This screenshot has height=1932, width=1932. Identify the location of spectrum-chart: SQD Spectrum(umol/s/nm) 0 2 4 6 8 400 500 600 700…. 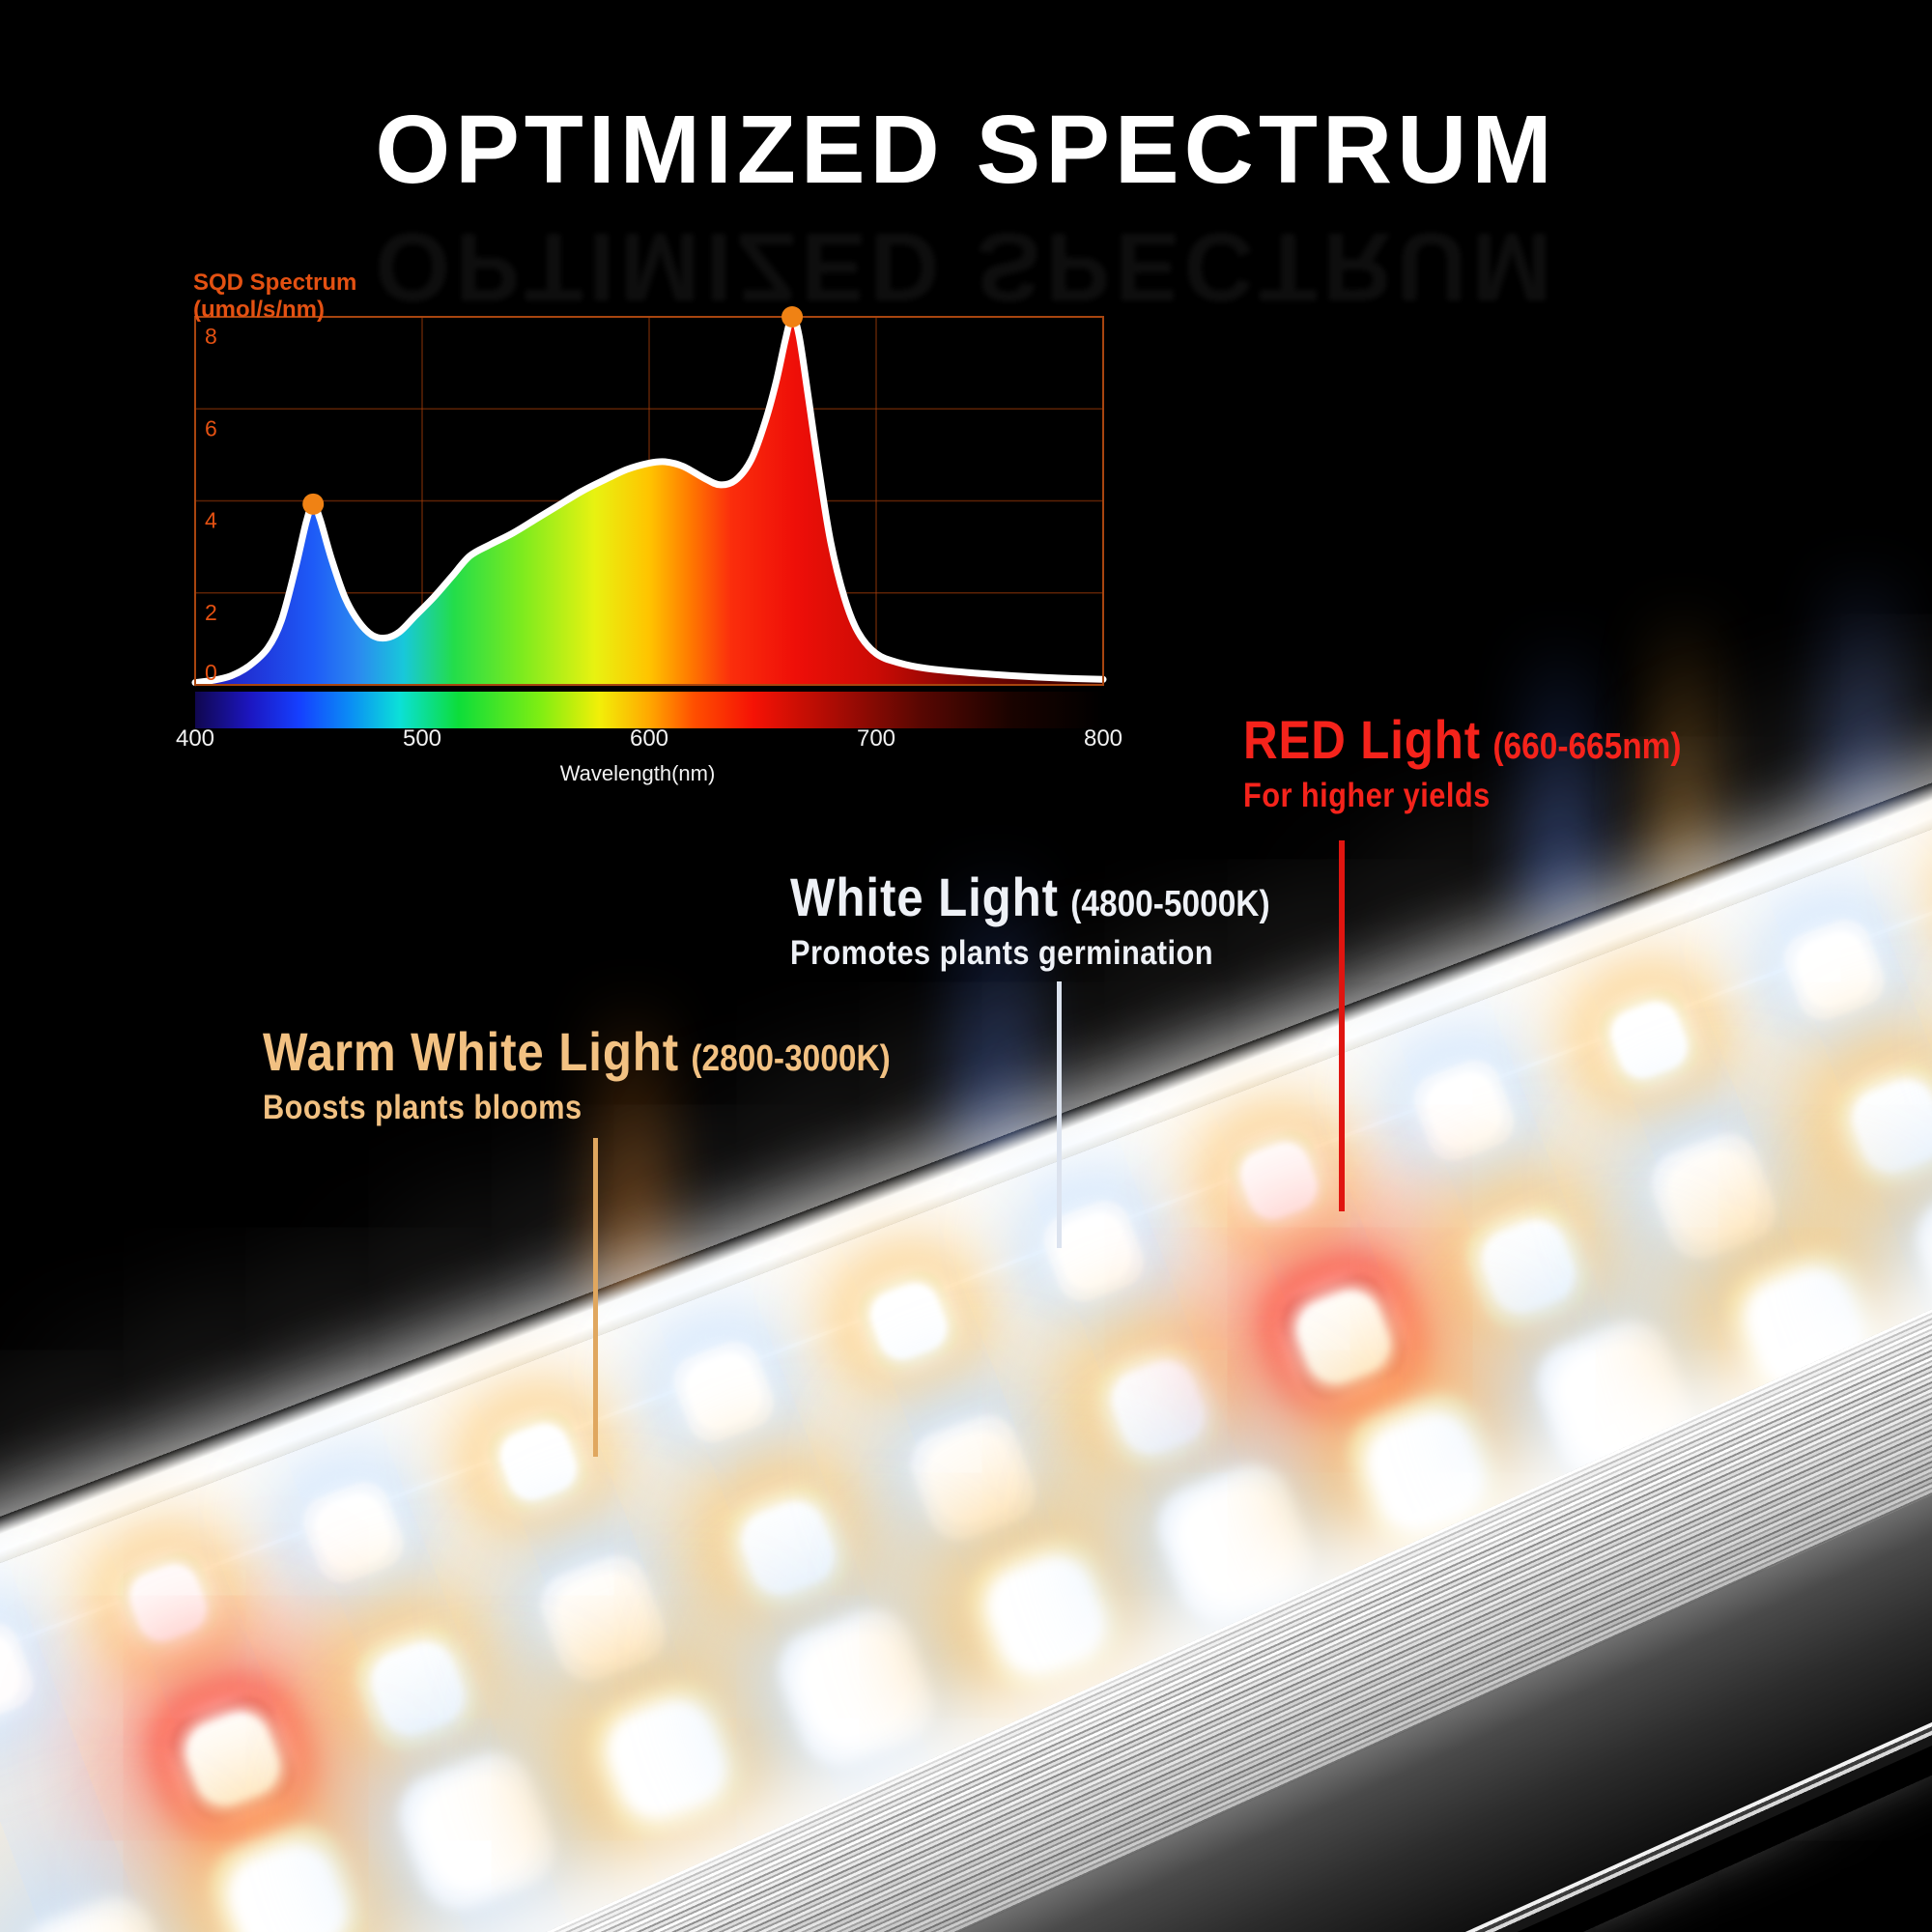
(649, 527).